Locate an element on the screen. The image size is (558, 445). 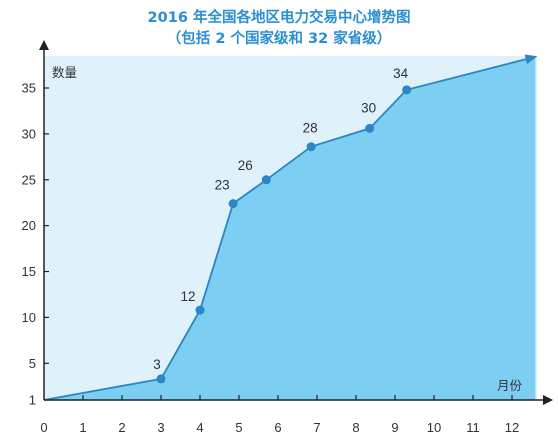
y-tick-label: 30 is located at coordinates (29, 133).